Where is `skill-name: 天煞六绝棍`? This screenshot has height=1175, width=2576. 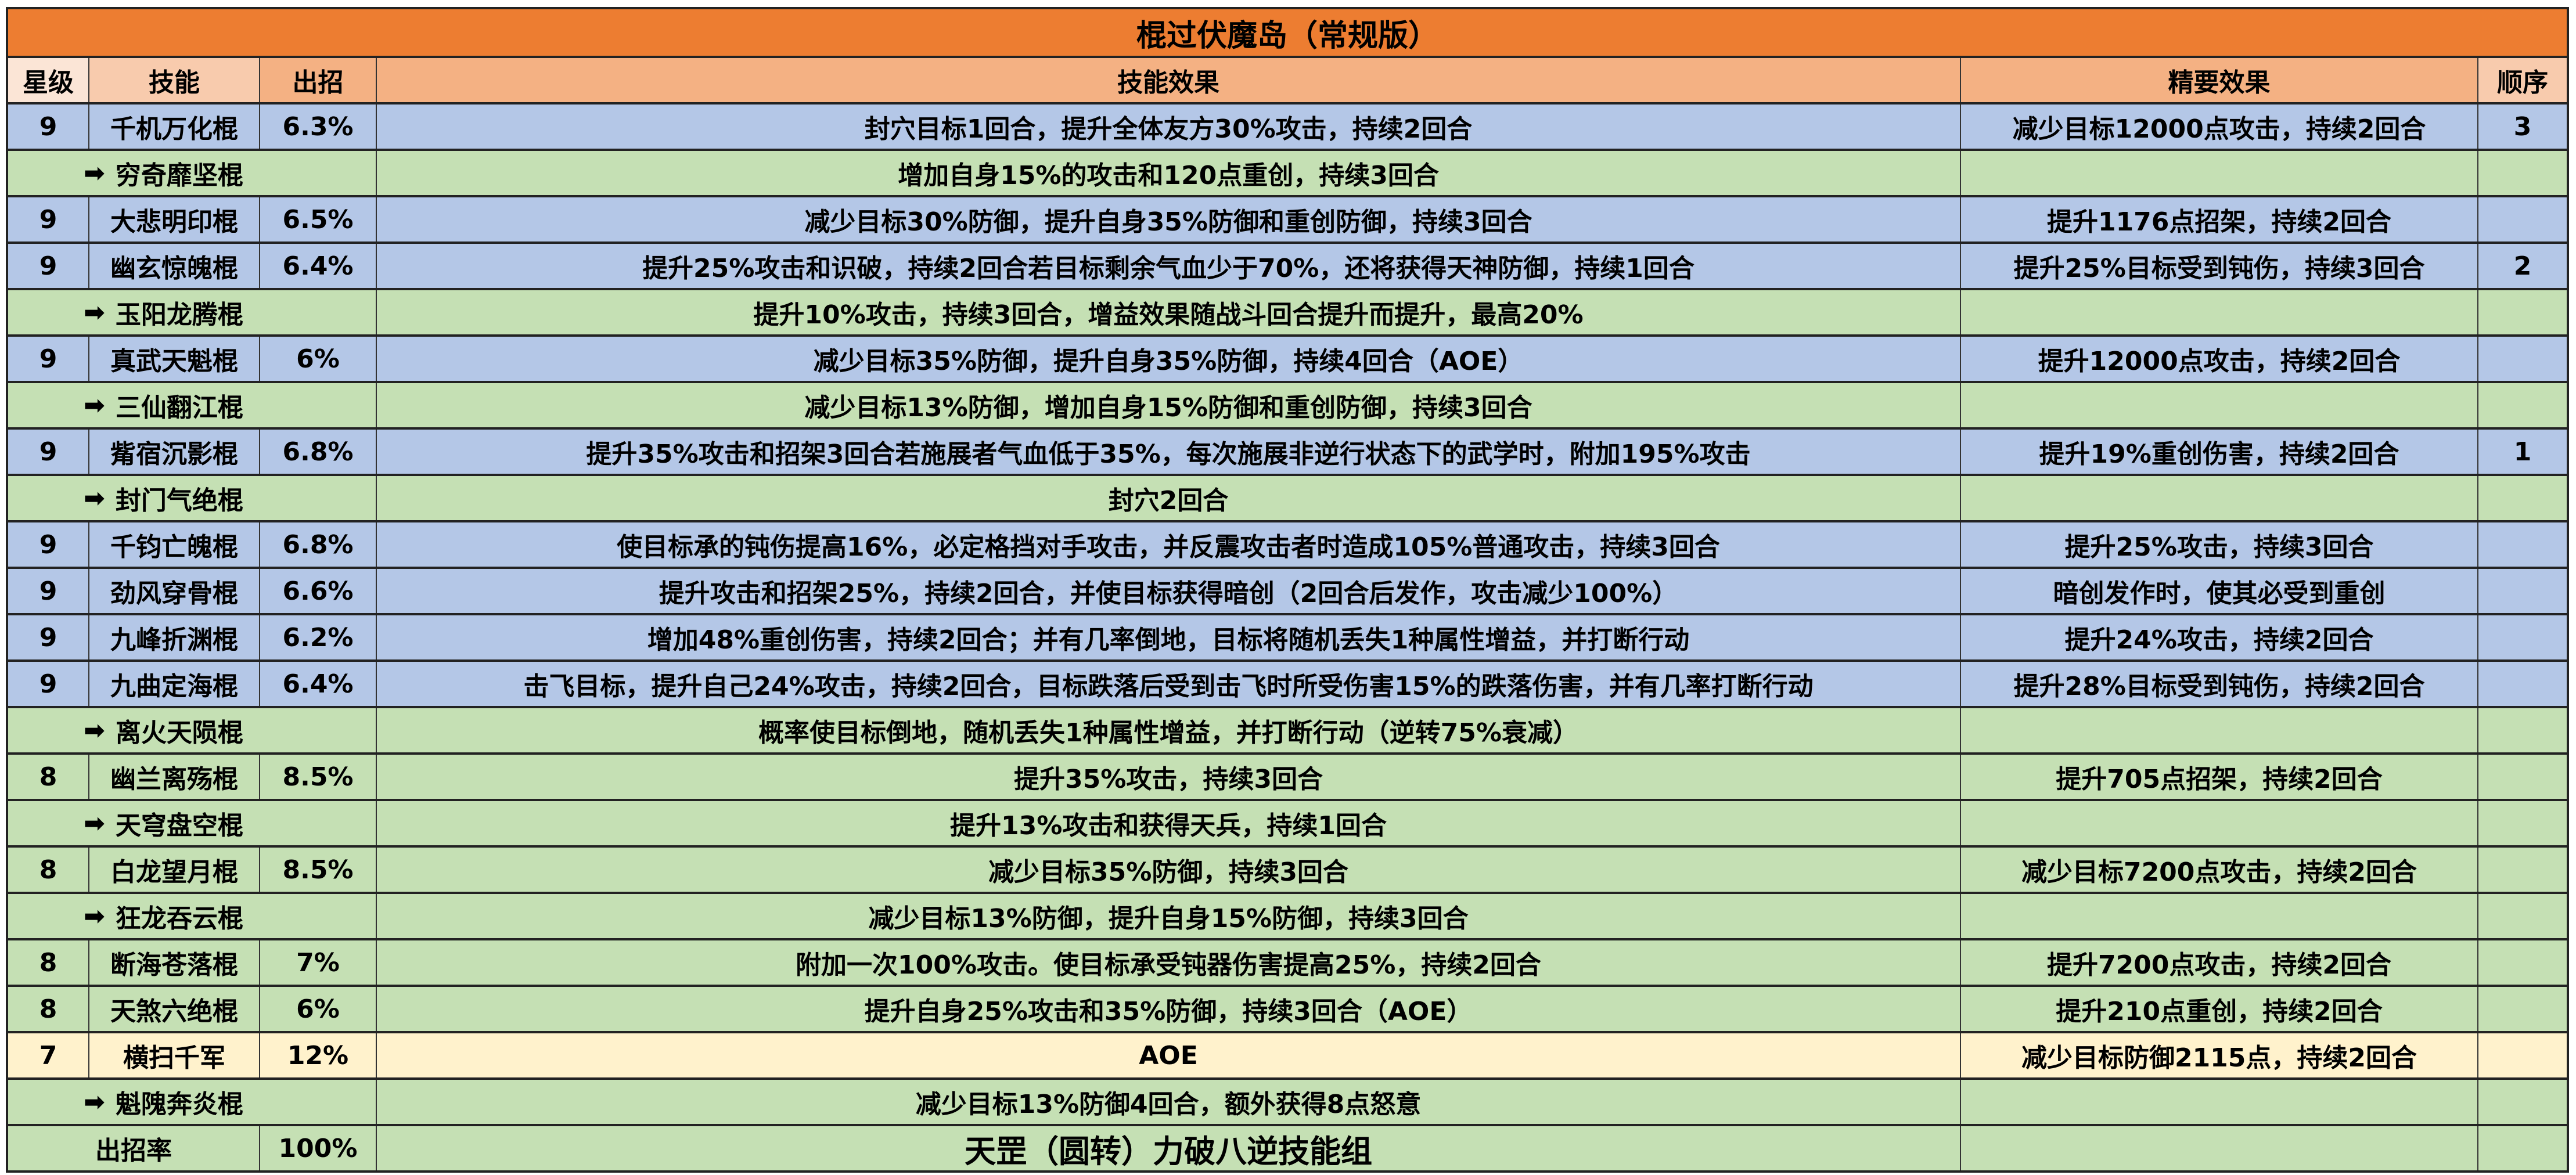
skill-name: 天煞六绝棍 is located at coordinates (174, 1009).